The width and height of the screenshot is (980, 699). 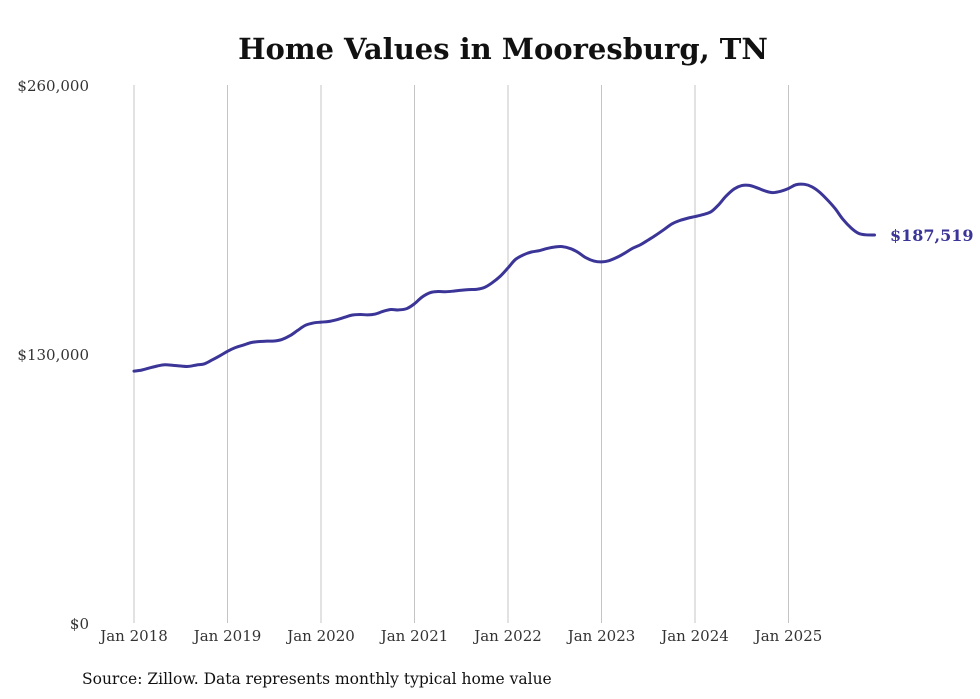 What do you see at coordinates (320, 636) in the screenshot?
I see `x-tick-label: Jan 2020` at bounding box center [320, 636].